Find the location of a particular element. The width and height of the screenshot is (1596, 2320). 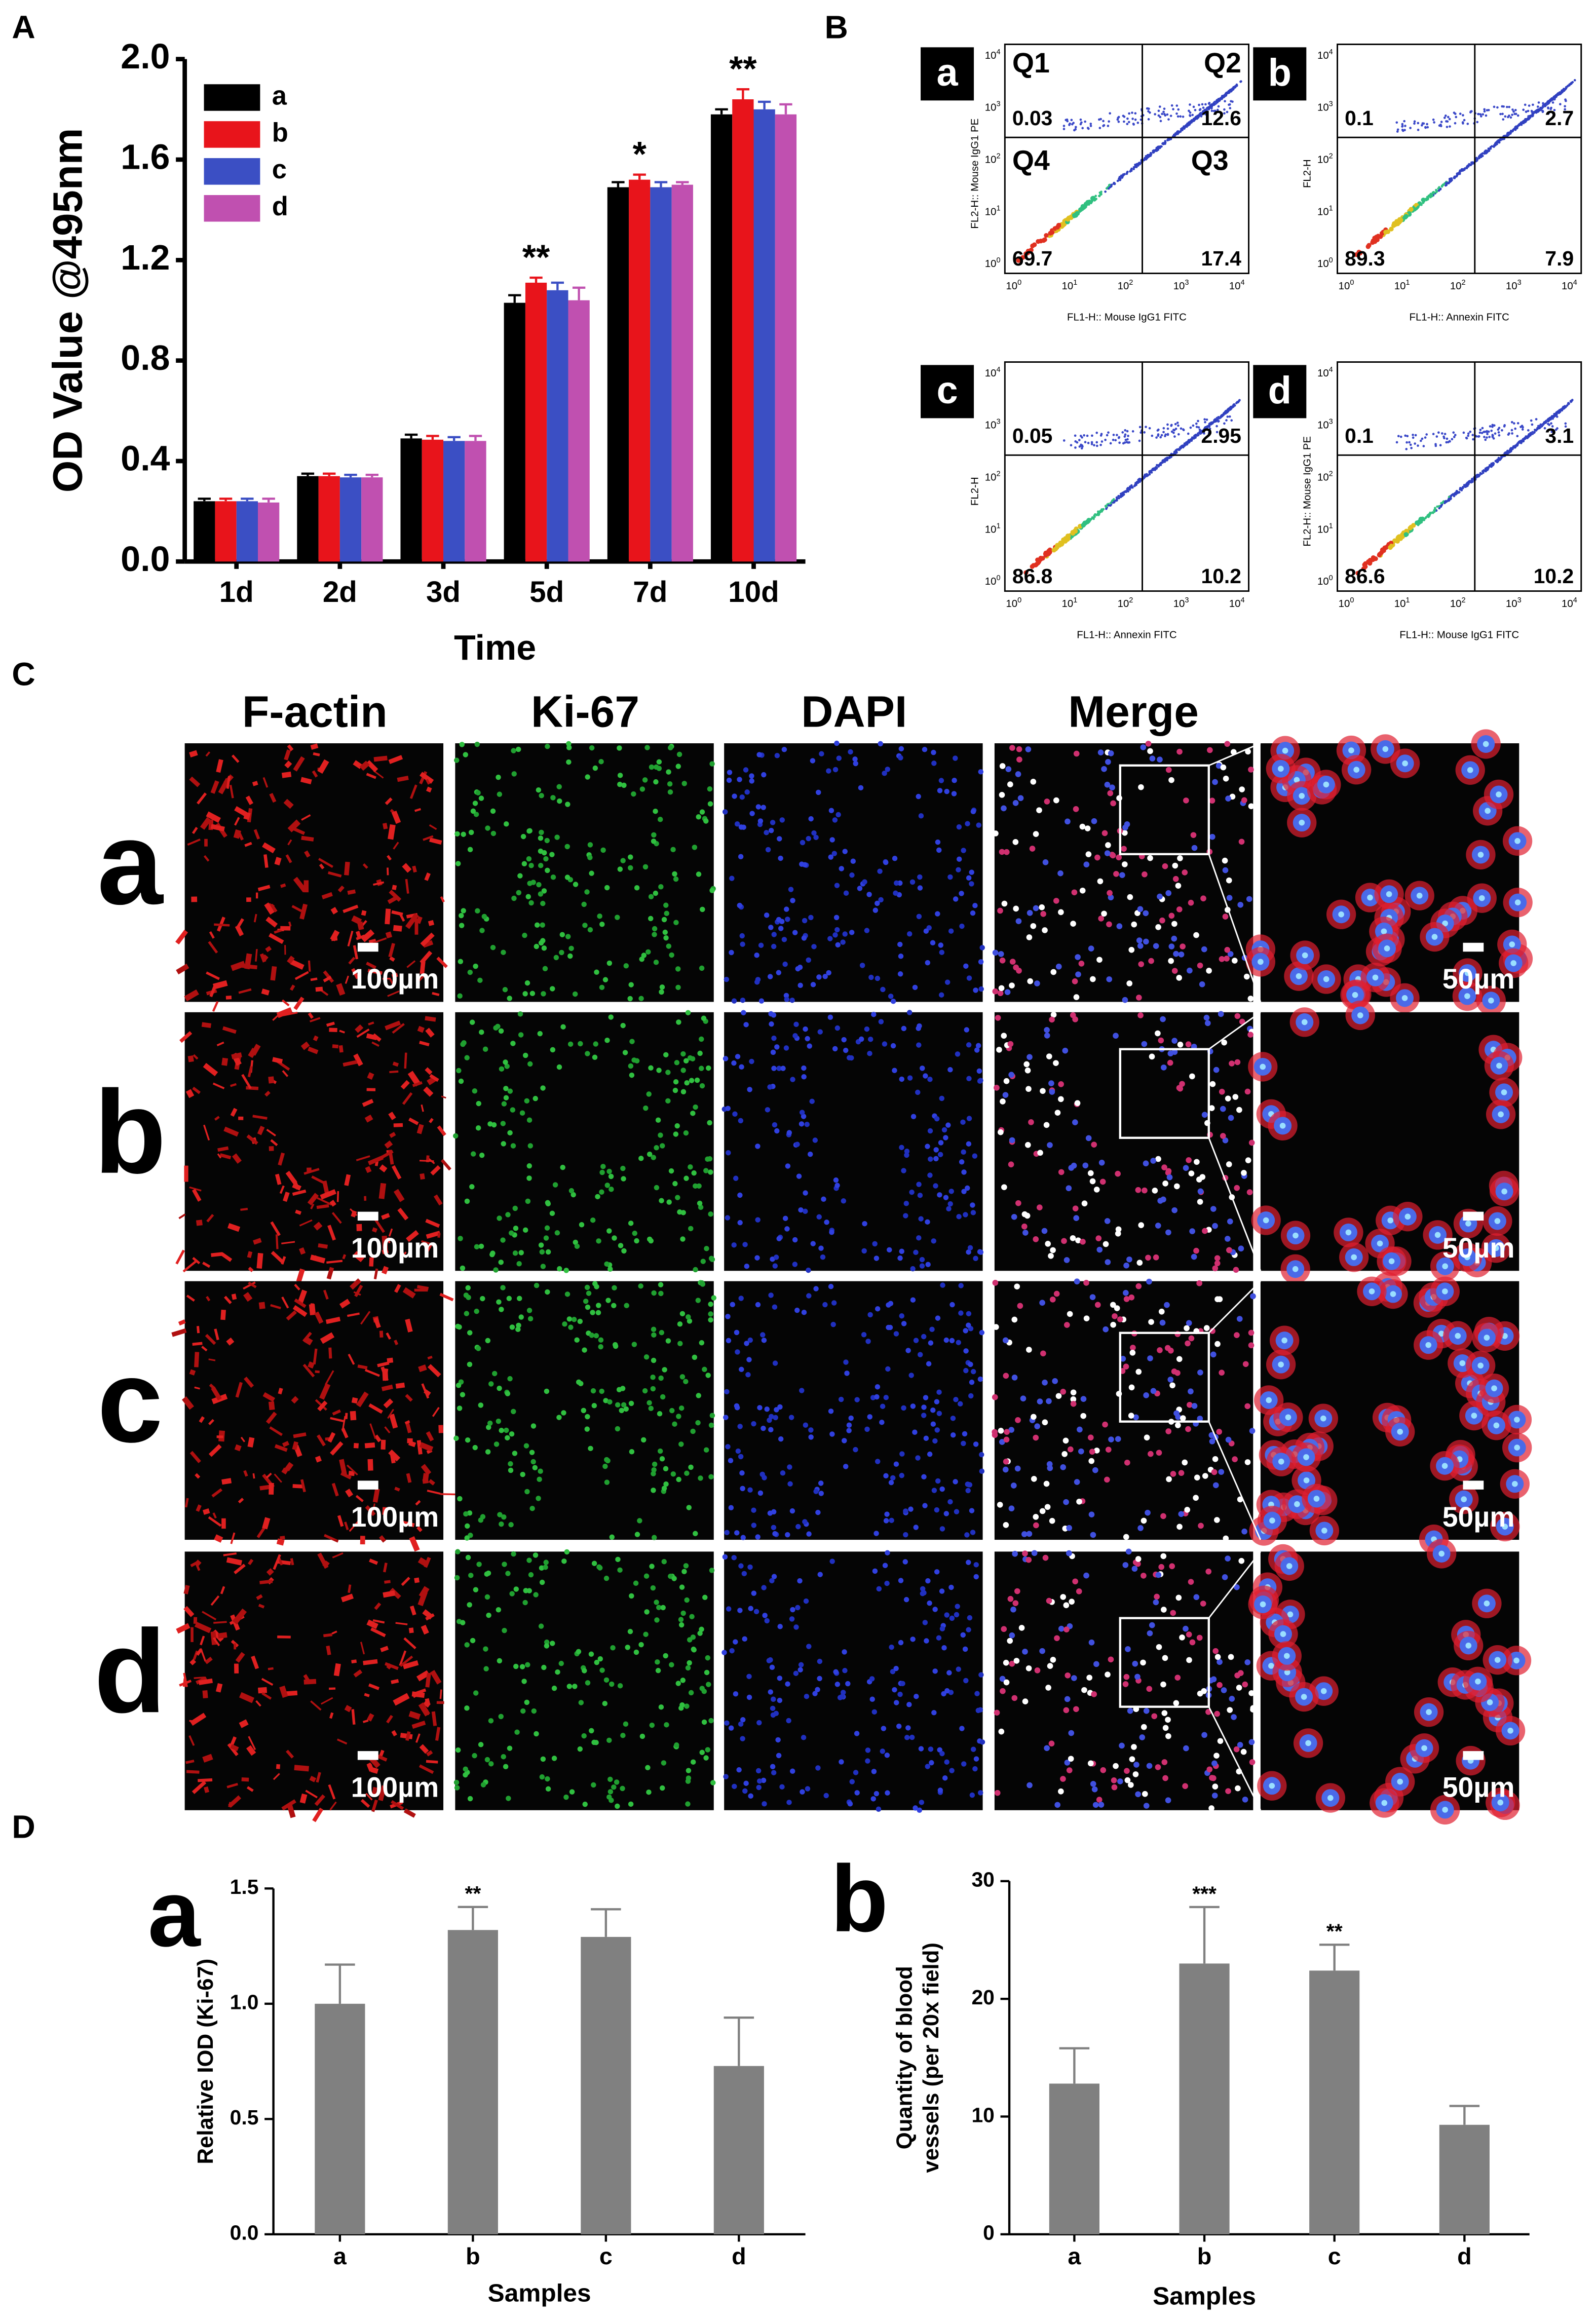

quadrant-value: 7.9 is located at coordinates (1559, 258).